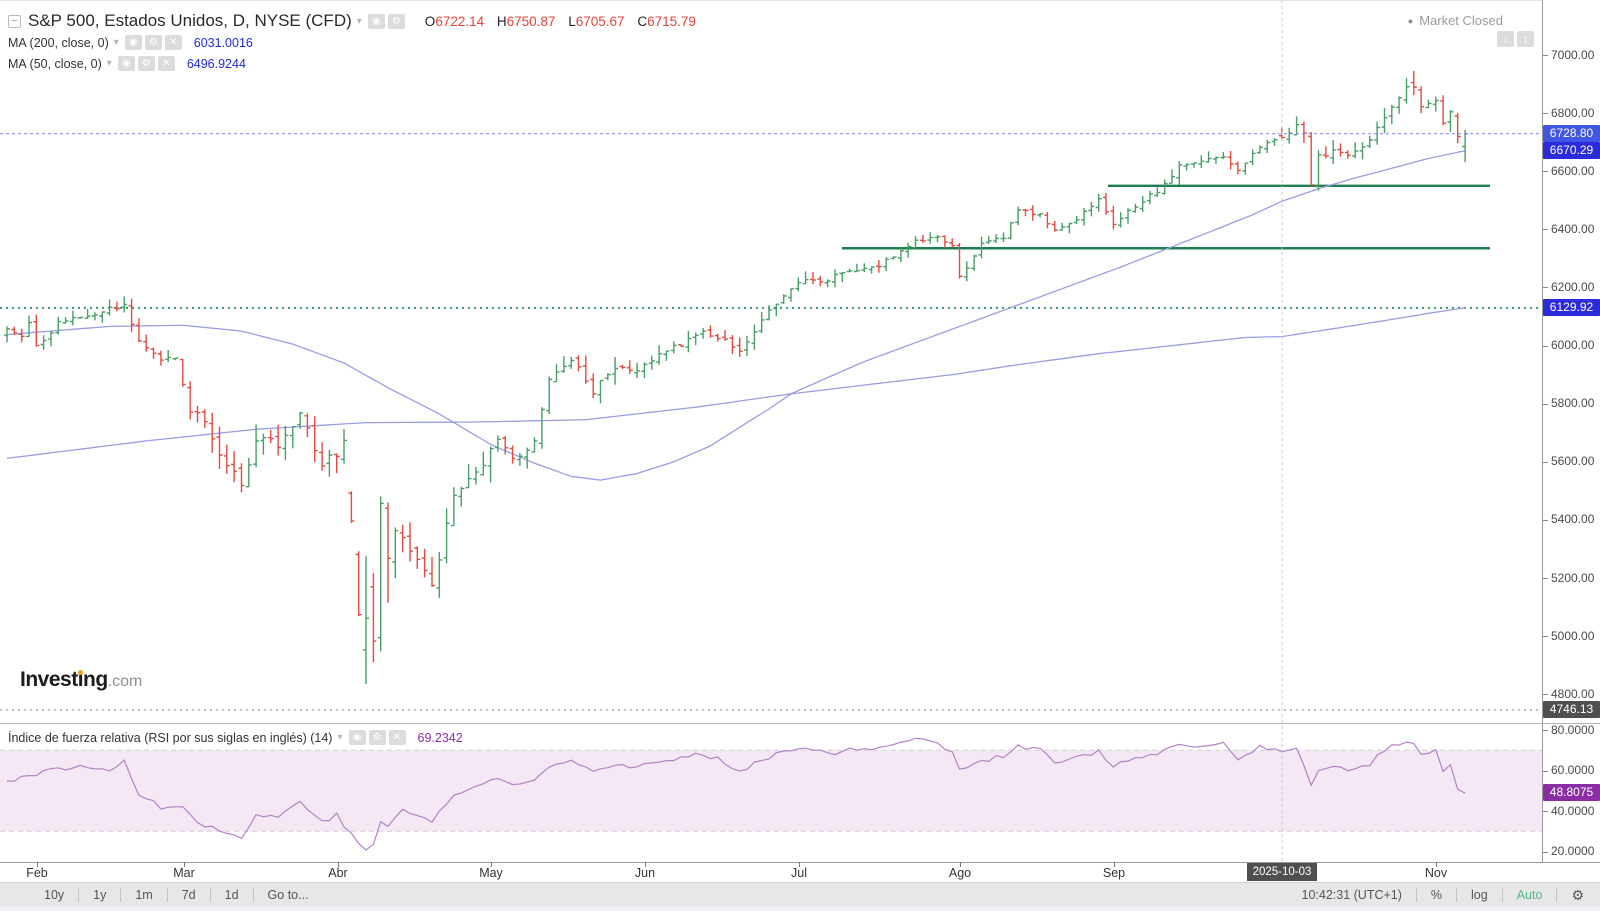 This screenshot has width=1600, height=911. What do you see at coordinates (531, 21) in the screenshot?
I see `high-value: 6750.87` at bounding box center [531, 21].